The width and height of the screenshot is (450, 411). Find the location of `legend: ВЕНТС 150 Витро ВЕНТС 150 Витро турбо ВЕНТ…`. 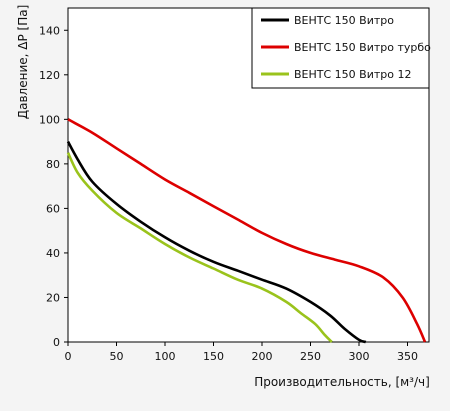

legend: ВЕНТС 150 Витро ВЕНТС 150 Витро турбо ВЕНТ… is located at coordinates (341, 48).